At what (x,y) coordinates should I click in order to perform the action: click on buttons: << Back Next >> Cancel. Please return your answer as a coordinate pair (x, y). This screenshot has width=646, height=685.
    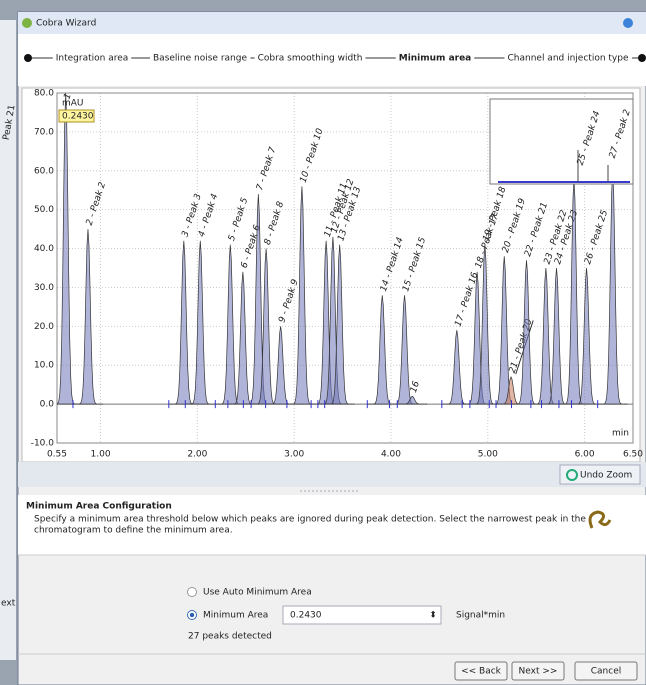
    Looking at the image, I should click on (546, 671).